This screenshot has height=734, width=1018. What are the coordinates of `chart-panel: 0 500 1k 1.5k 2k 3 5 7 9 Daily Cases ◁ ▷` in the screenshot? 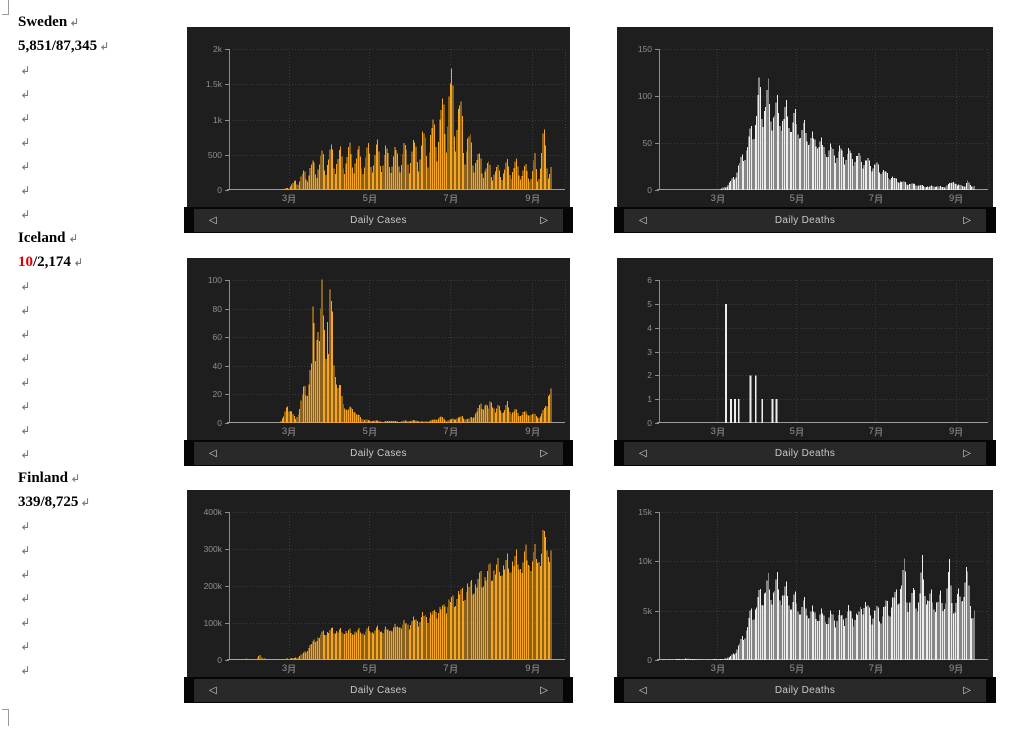 It's located at (378, 130).